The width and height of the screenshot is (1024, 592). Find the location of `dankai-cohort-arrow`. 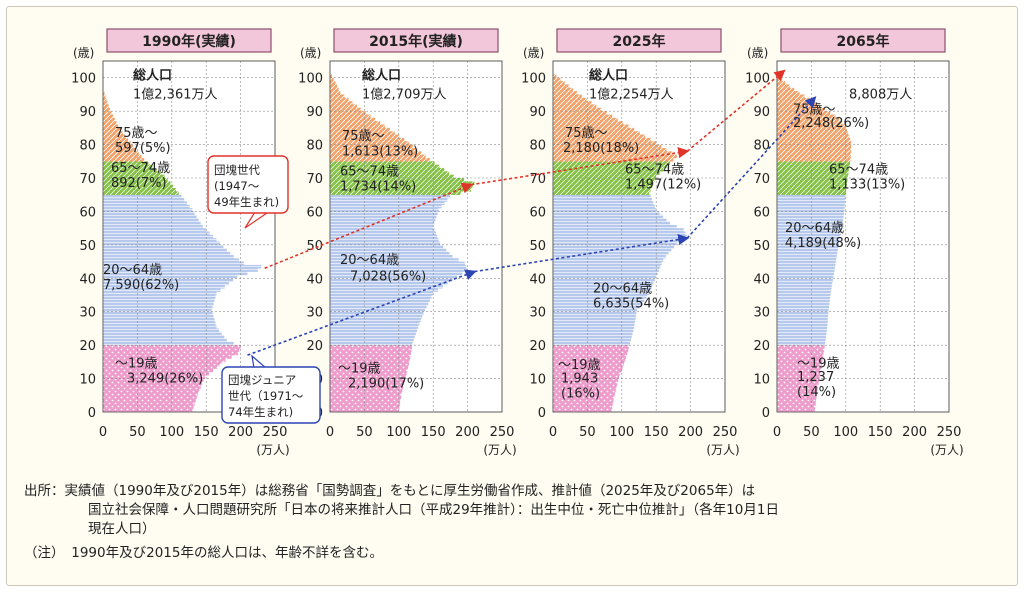

dankai-cohort-arrow is located at coordinates (369, 225).